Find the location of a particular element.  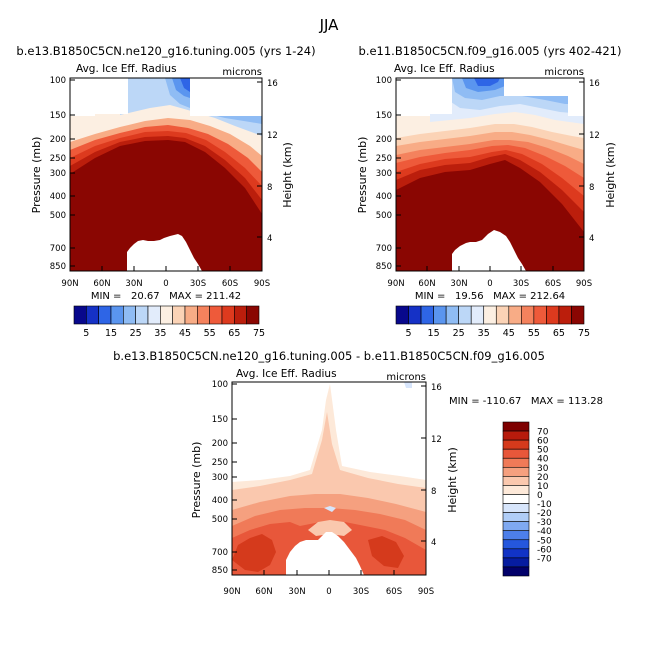

contour-band-20-inner is located at coordinates (330, 528).